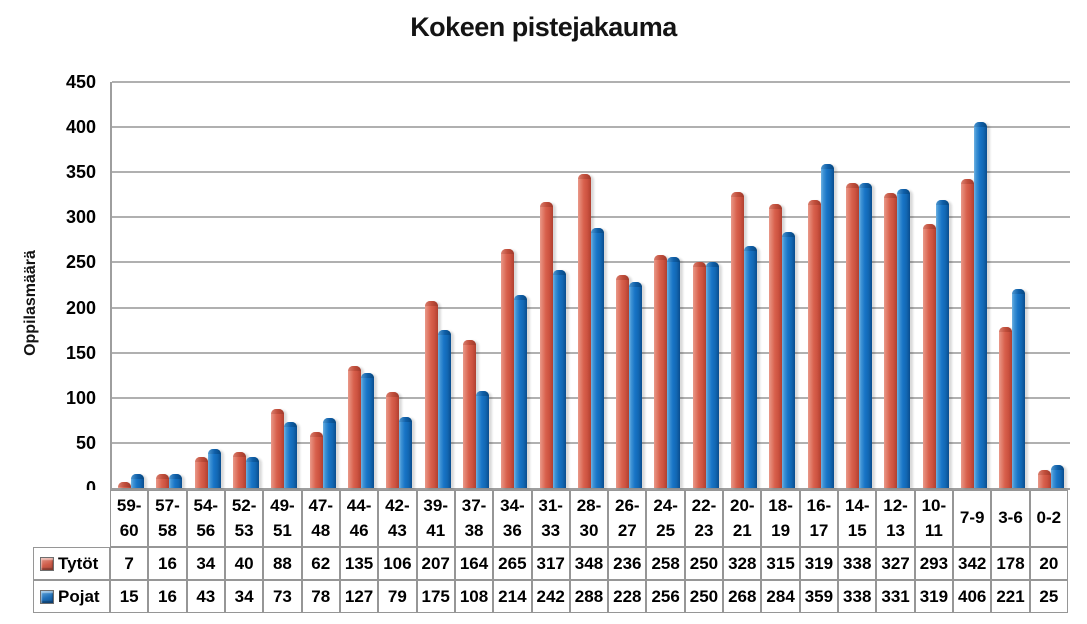 The image size is (1087, 624). Describe the element at coordinates (85, 442) in the screenshot. I see `y-tick-label-50: 50` at that location.